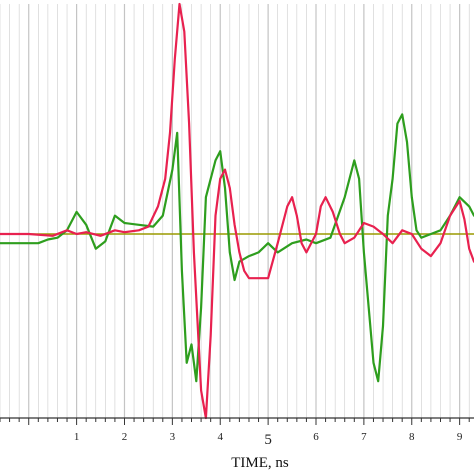 The width and height of the screenshot is (474, 474). What do you see at coordinates (125, 437) in the screenshot?
I see `x-tick-label: 2` at bounding box center [125, 437].